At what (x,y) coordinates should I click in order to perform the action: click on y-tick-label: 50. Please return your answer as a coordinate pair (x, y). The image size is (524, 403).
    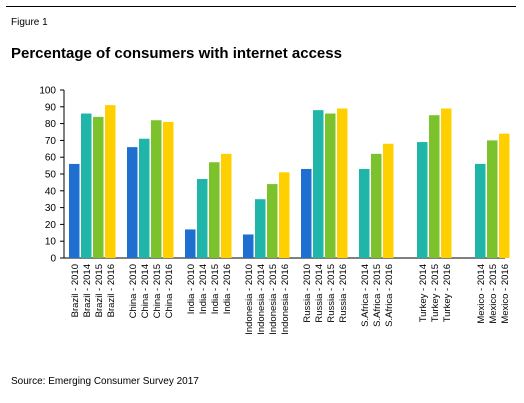
    Looking at the image, I should click on (51, 175).